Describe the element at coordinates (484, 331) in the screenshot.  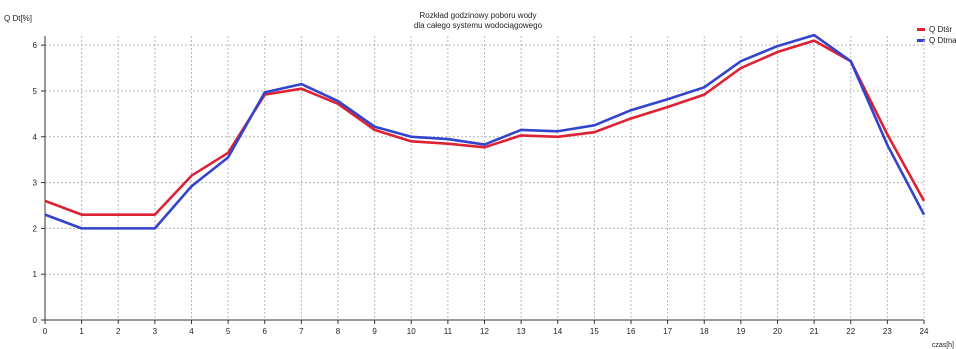
I see `x-tick-label: 12` at that location.